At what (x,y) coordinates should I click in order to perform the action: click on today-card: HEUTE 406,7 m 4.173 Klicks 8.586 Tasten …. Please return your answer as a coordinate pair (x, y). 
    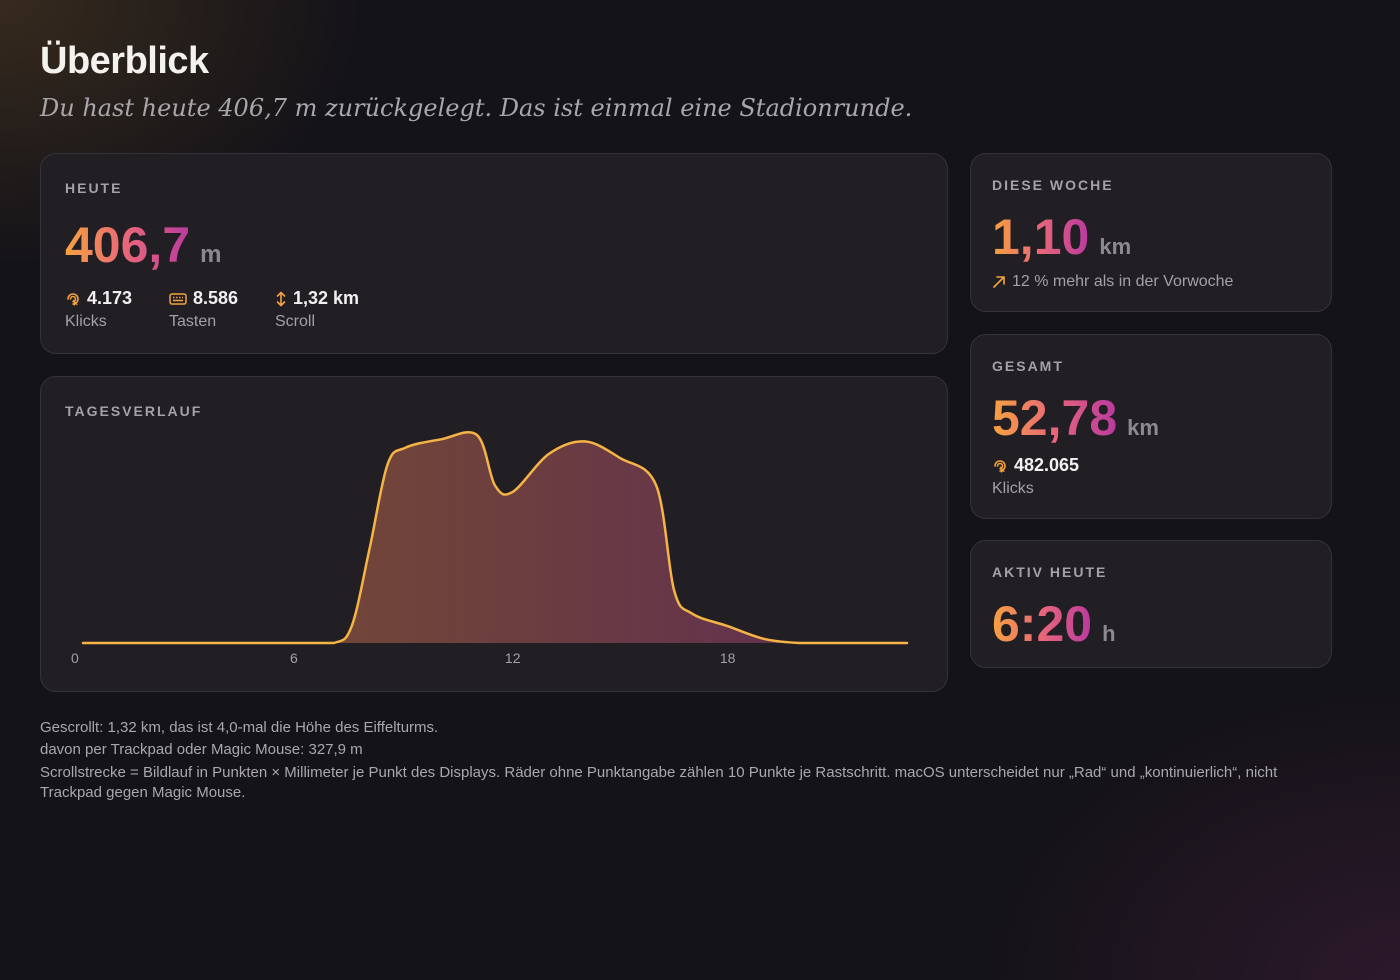
    Looking at the image, I should click on (494, 253).